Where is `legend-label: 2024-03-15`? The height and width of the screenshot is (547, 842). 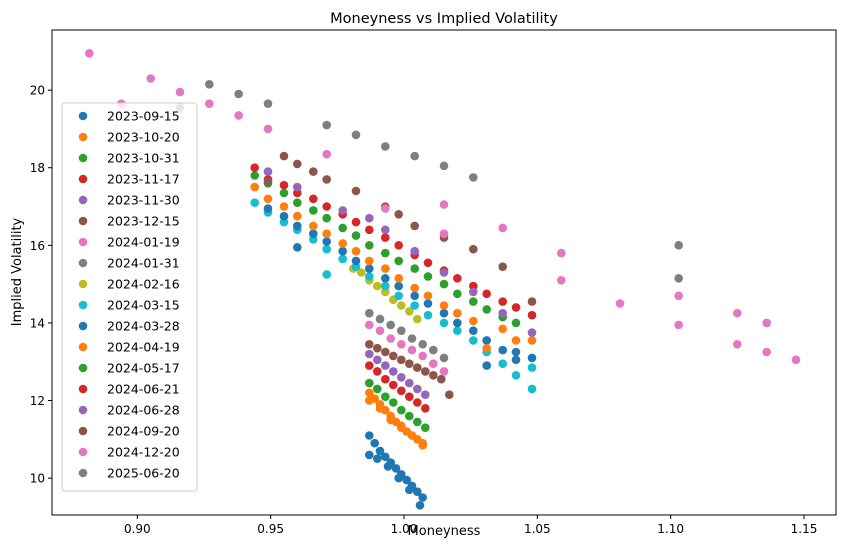 legend-label: 2024-03-15 is located at coordinates (143, 305).